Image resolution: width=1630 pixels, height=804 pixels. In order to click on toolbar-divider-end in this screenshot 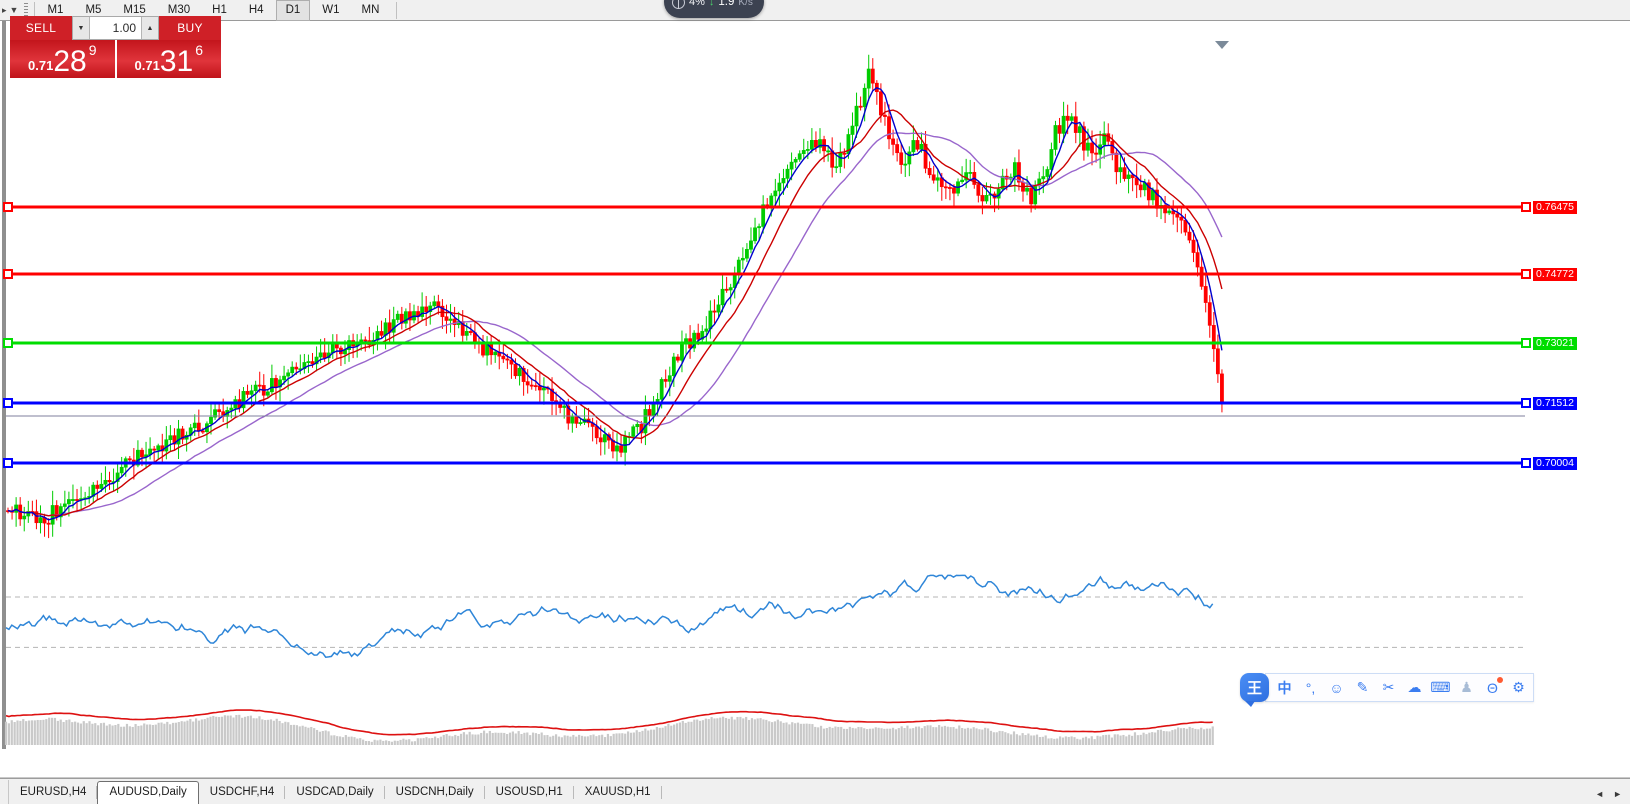, I will do `click(397, 10)`.